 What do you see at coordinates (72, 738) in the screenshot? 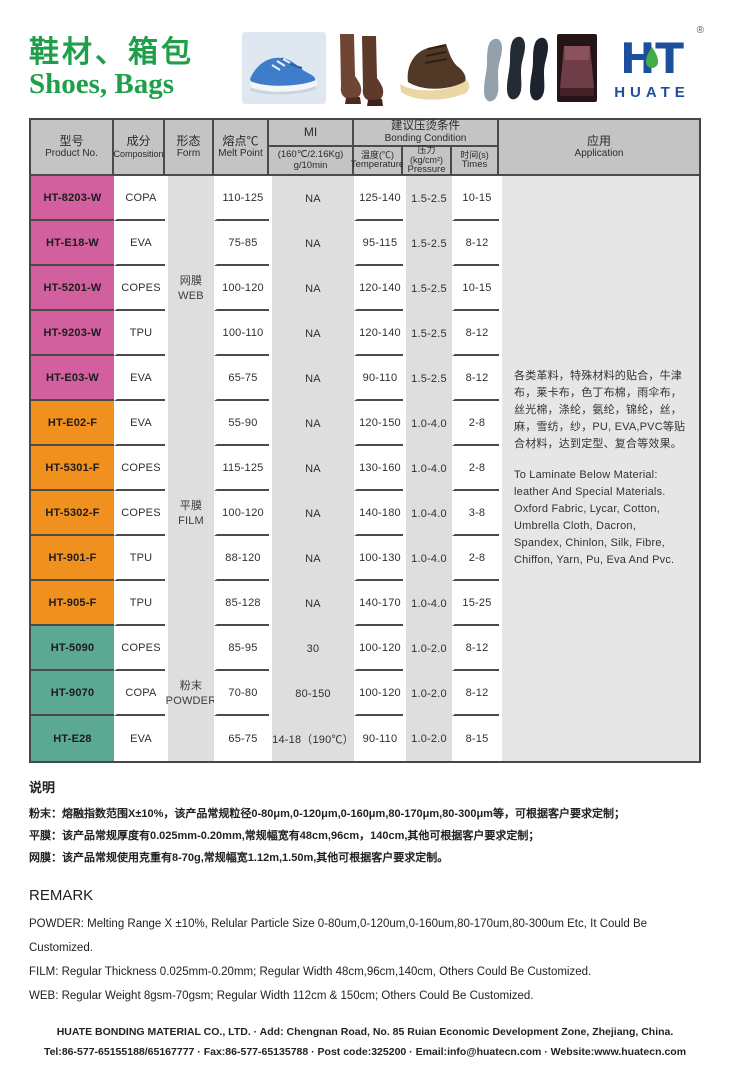
I see `product-cell: HT-E28` at bounding box center [72, 738].